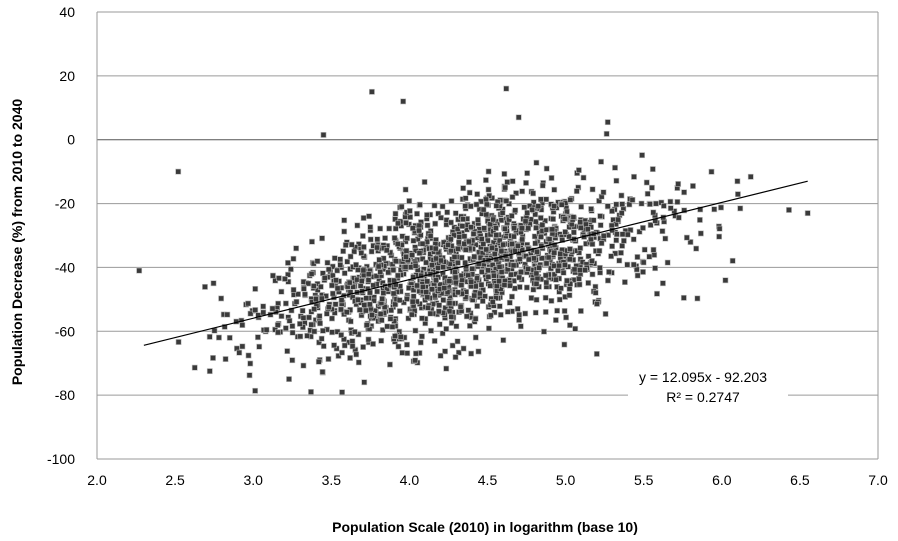  I want to click on x-tick-label-6: 5.0, so click(566, 480).